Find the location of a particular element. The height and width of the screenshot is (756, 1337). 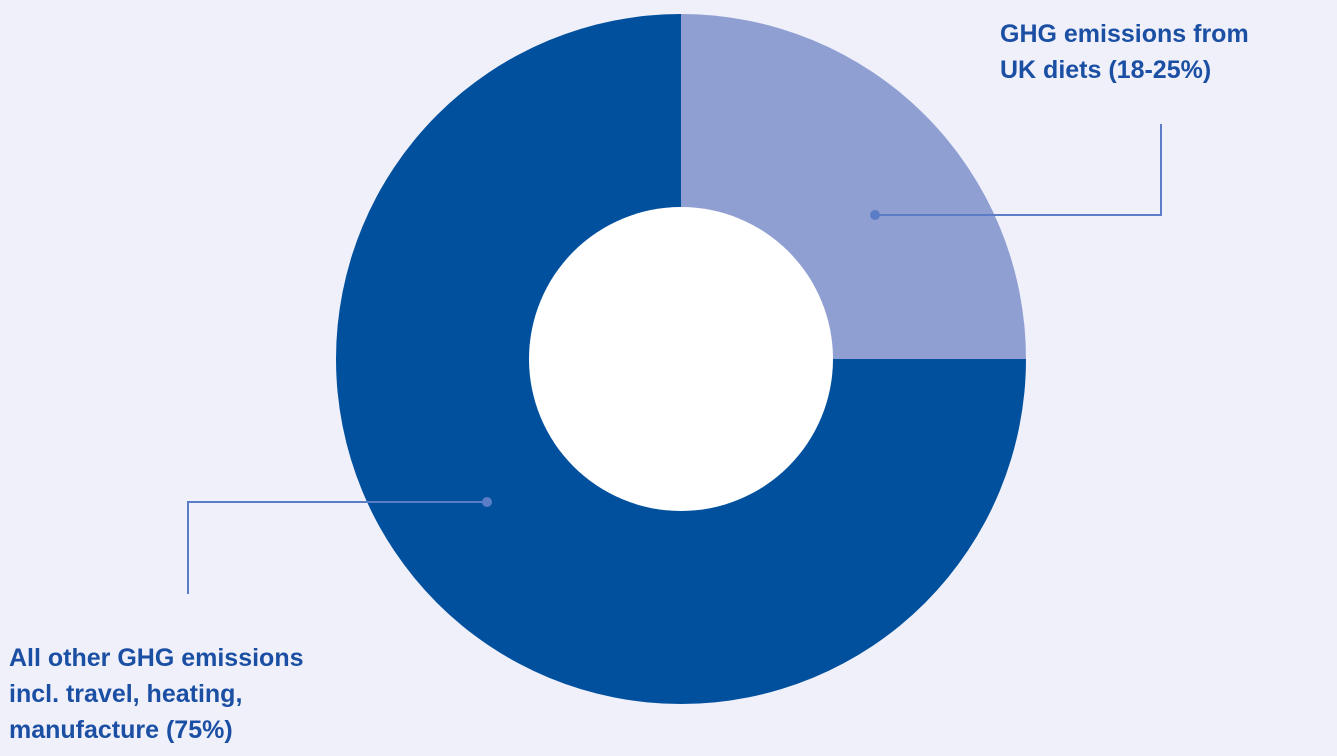

slice-label-line: incl. travel, heating, is located at coordinates (126, 694).